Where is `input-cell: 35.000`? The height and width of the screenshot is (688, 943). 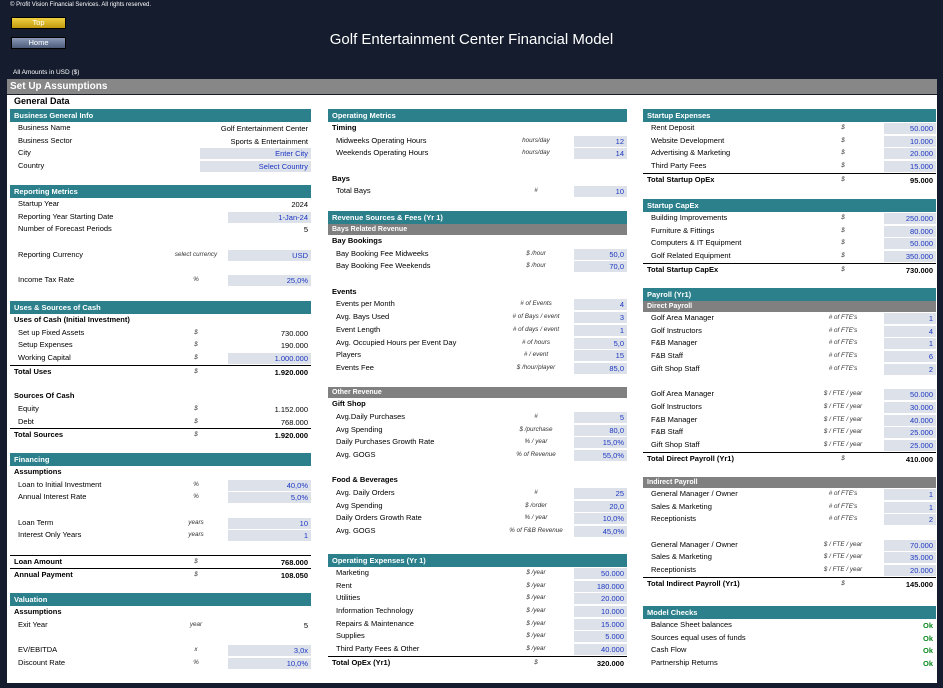
input-cell: 35.000 is located at coordinates (910, 558).